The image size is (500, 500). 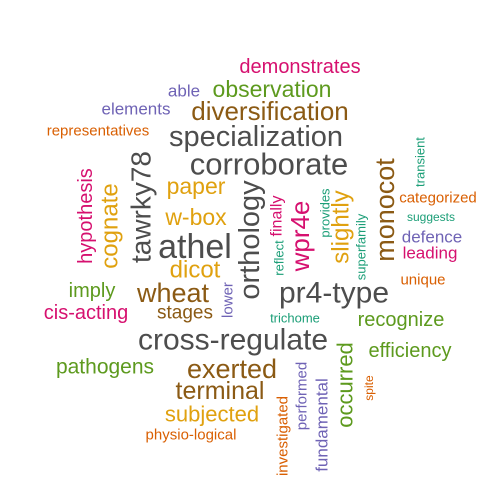 I want to click on word-categorized: categorized, so click(x=438, y=198).